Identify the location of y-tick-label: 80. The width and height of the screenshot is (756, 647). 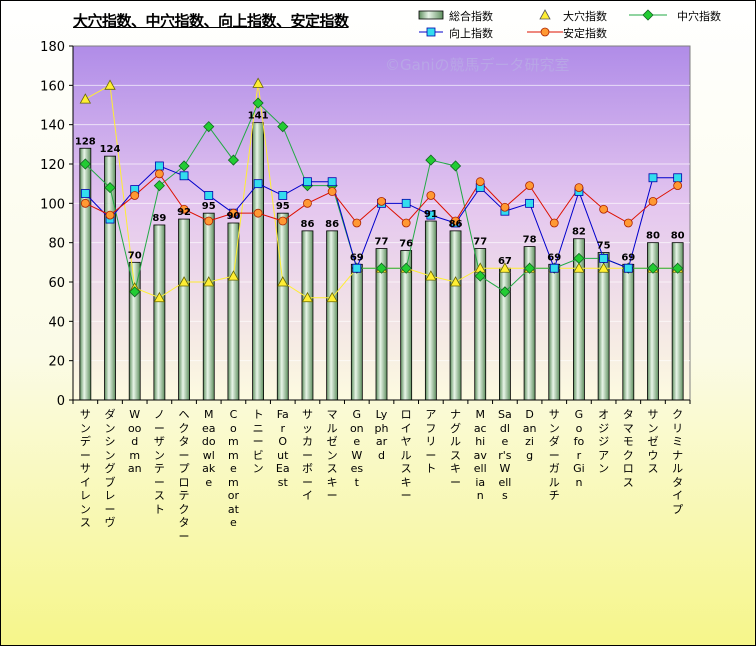
(56, 244).